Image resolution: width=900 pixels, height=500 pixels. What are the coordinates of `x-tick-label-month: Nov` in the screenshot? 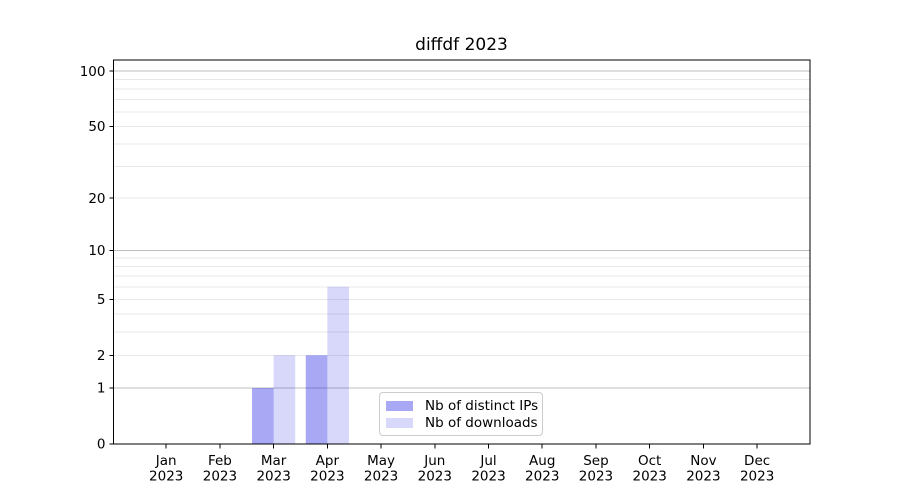 It's located at (703, 461).